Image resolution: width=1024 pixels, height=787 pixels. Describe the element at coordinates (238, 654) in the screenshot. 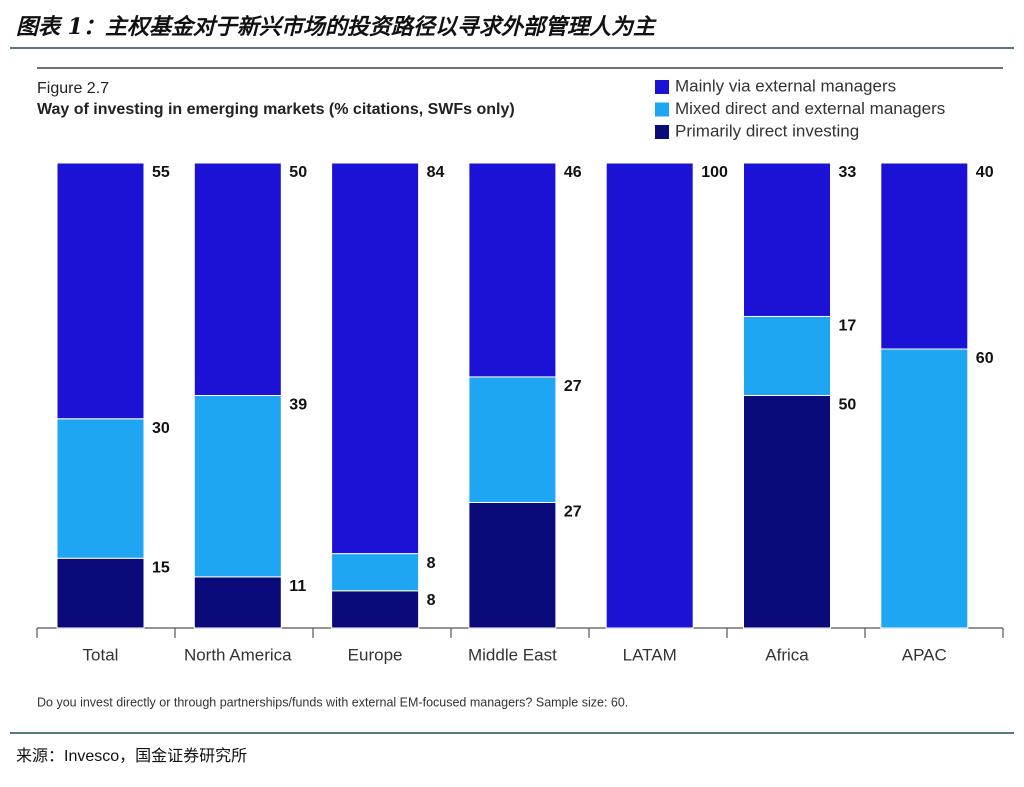

I see `x-tick-label: North America` at that location.